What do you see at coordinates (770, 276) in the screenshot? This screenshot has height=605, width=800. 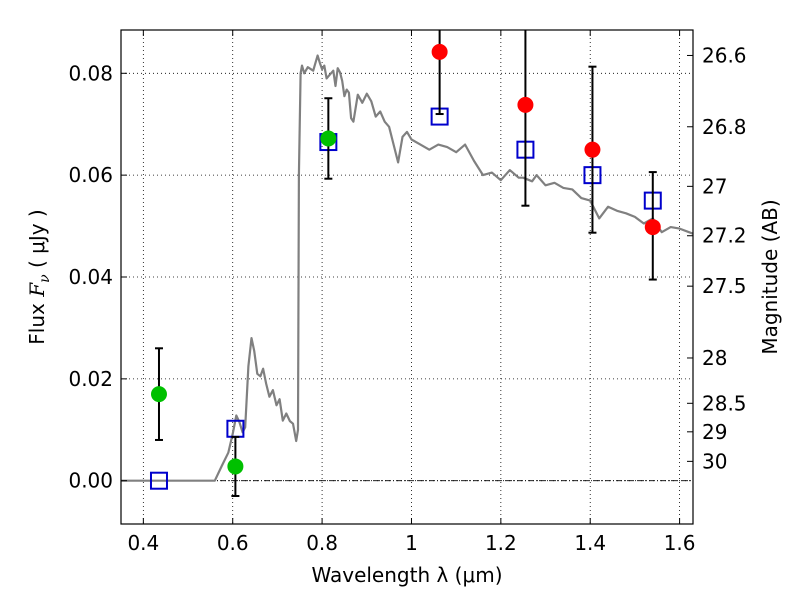 I see `y2-axis-title: Magnitude (AB)` at bounding box center [770, 276].